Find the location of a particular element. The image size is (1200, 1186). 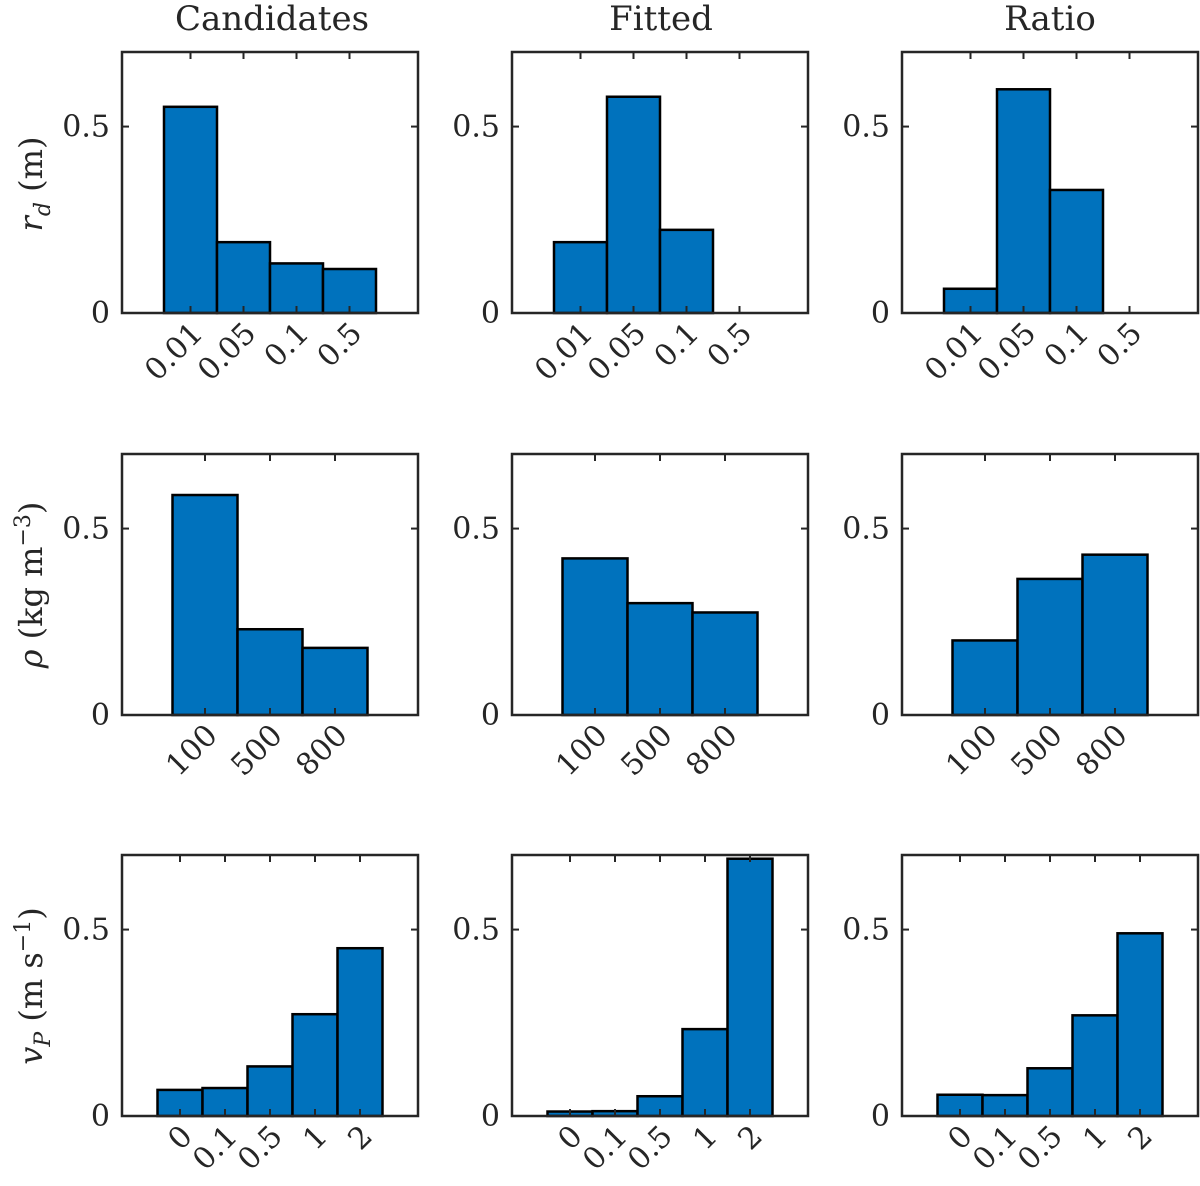

column-title-candidates: Candidates is located at coordinates (272, 19).